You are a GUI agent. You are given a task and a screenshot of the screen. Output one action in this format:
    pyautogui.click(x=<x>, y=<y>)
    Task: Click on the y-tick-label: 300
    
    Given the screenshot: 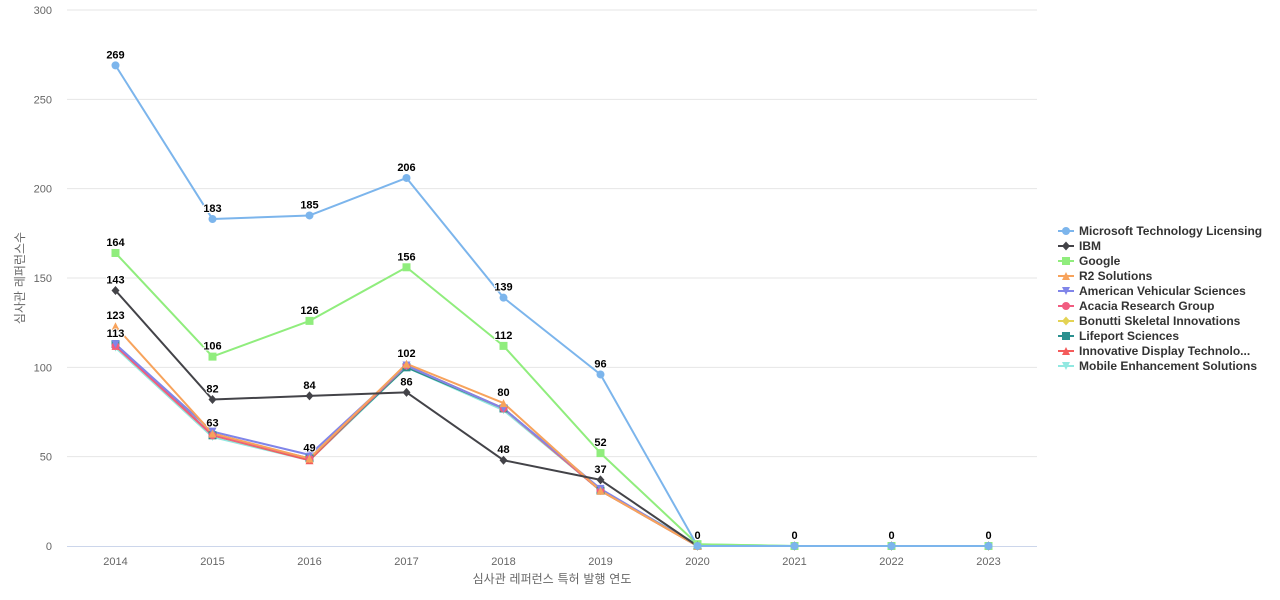 What is the action you would take?
    pyautogui.click(x=43, y=11)
    